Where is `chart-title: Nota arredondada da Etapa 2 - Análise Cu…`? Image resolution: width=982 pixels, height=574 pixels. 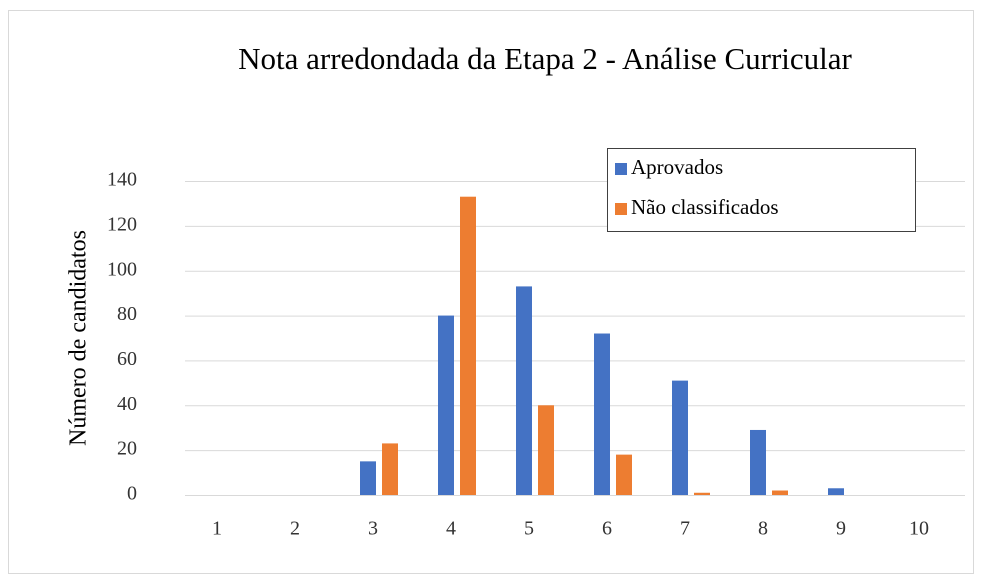
chart-title: Nota arredondada da Etapa 2 - Análise Cu… is located at coordinates (545, 58).